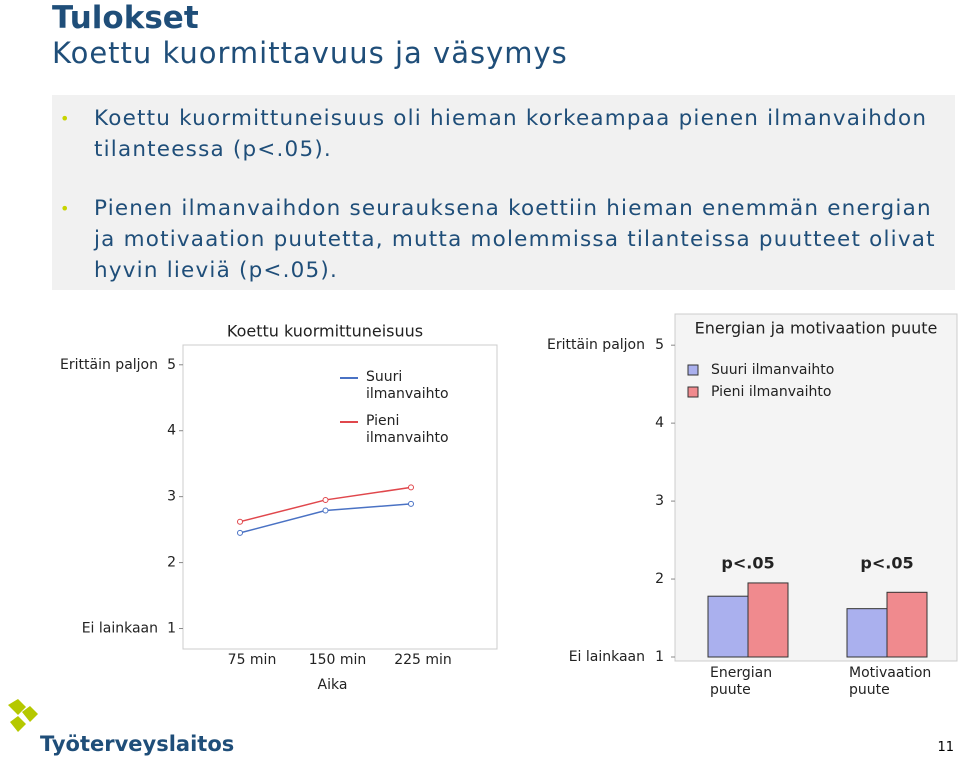 The image size is (960, 760). What do you see at coordinates (137, 744) in the screenshot?
I see `logo-text: Työterveyslaitos` at bounding box center [137, 744].